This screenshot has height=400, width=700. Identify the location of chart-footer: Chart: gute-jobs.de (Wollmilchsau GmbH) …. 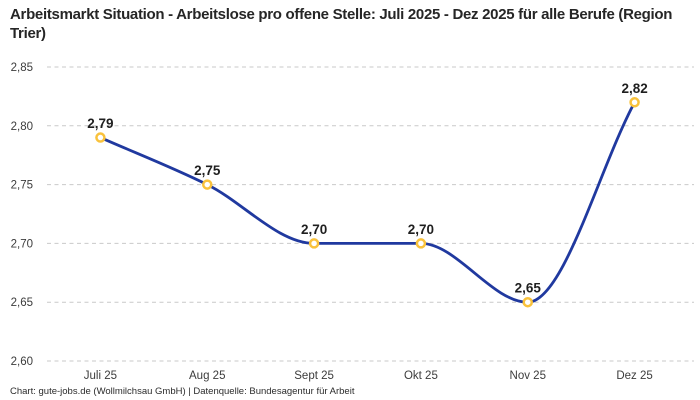
(182, 391).